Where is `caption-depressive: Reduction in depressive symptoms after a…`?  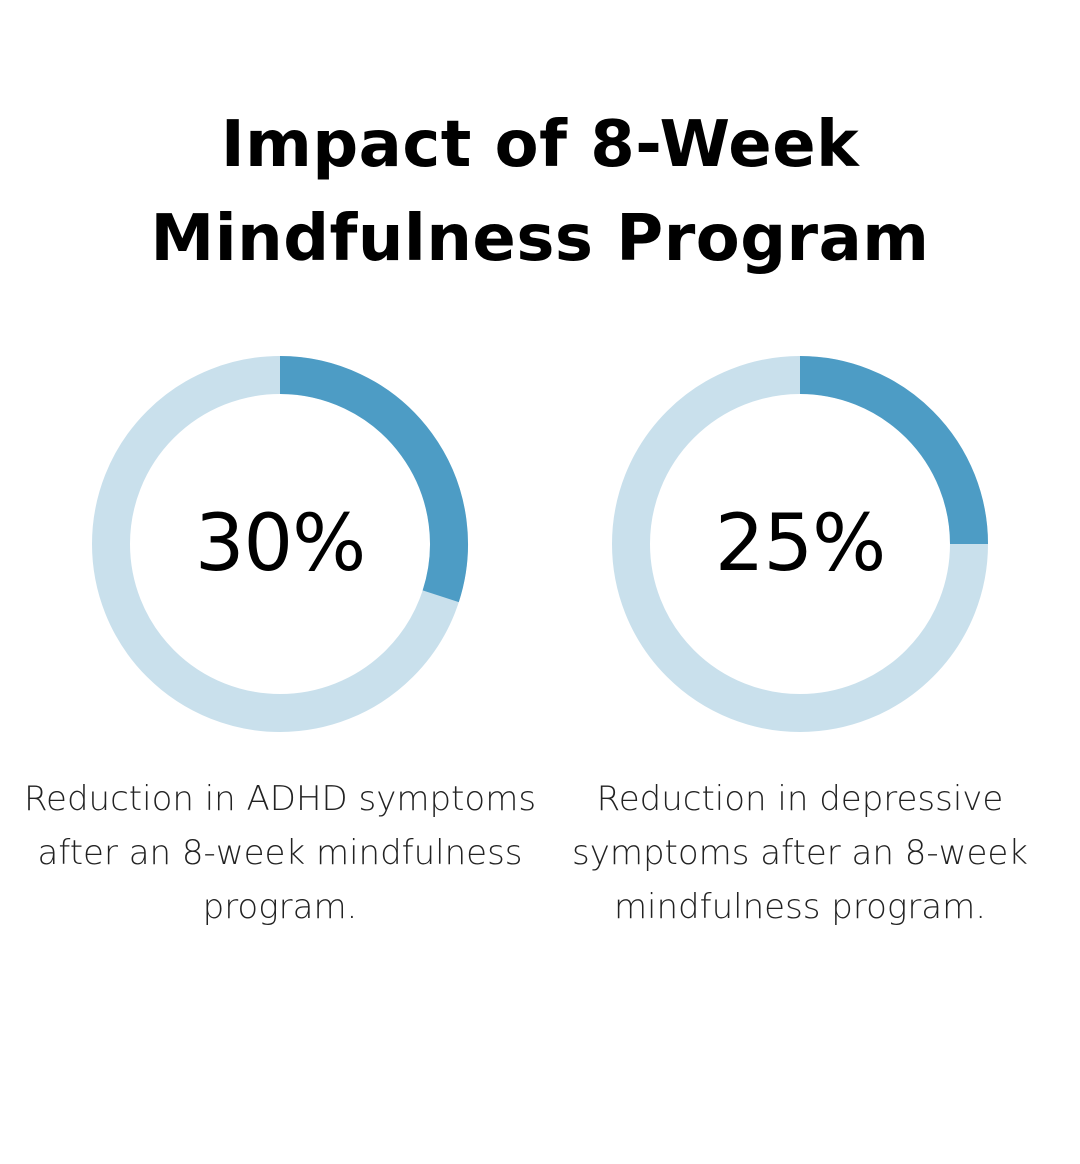 caption-depressive: Reduction in depressive symptoms after a… is located at coordinates (800, 853).